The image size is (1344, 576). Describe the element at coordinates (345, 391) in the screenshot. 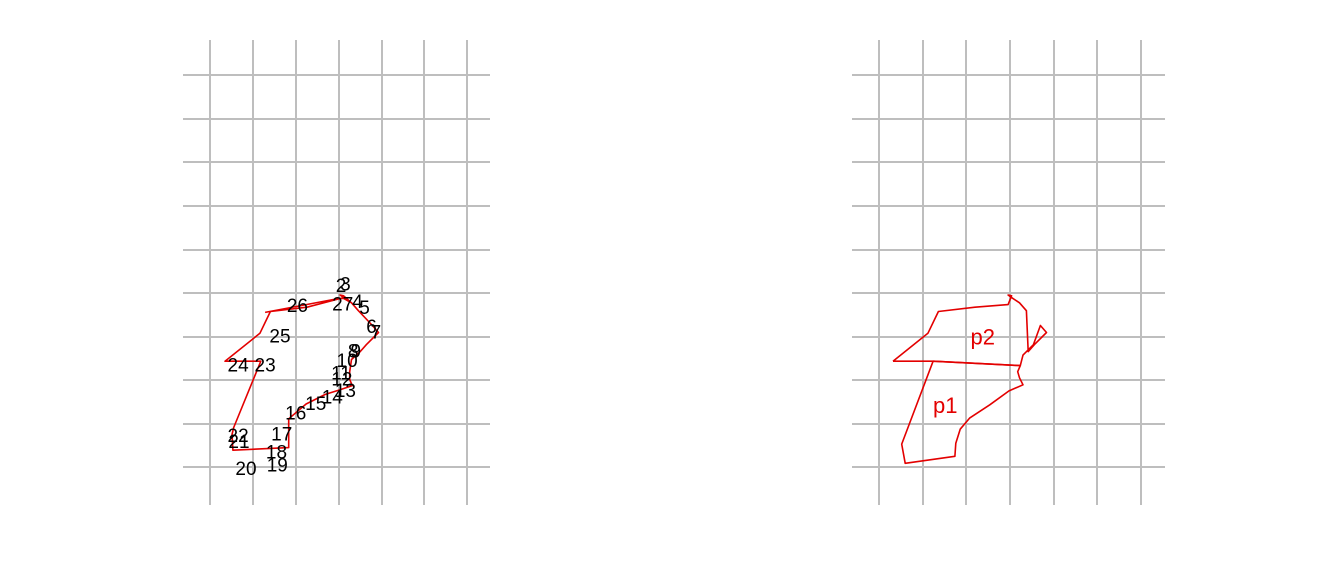

I see `vertex-label-13: 13` at that location.